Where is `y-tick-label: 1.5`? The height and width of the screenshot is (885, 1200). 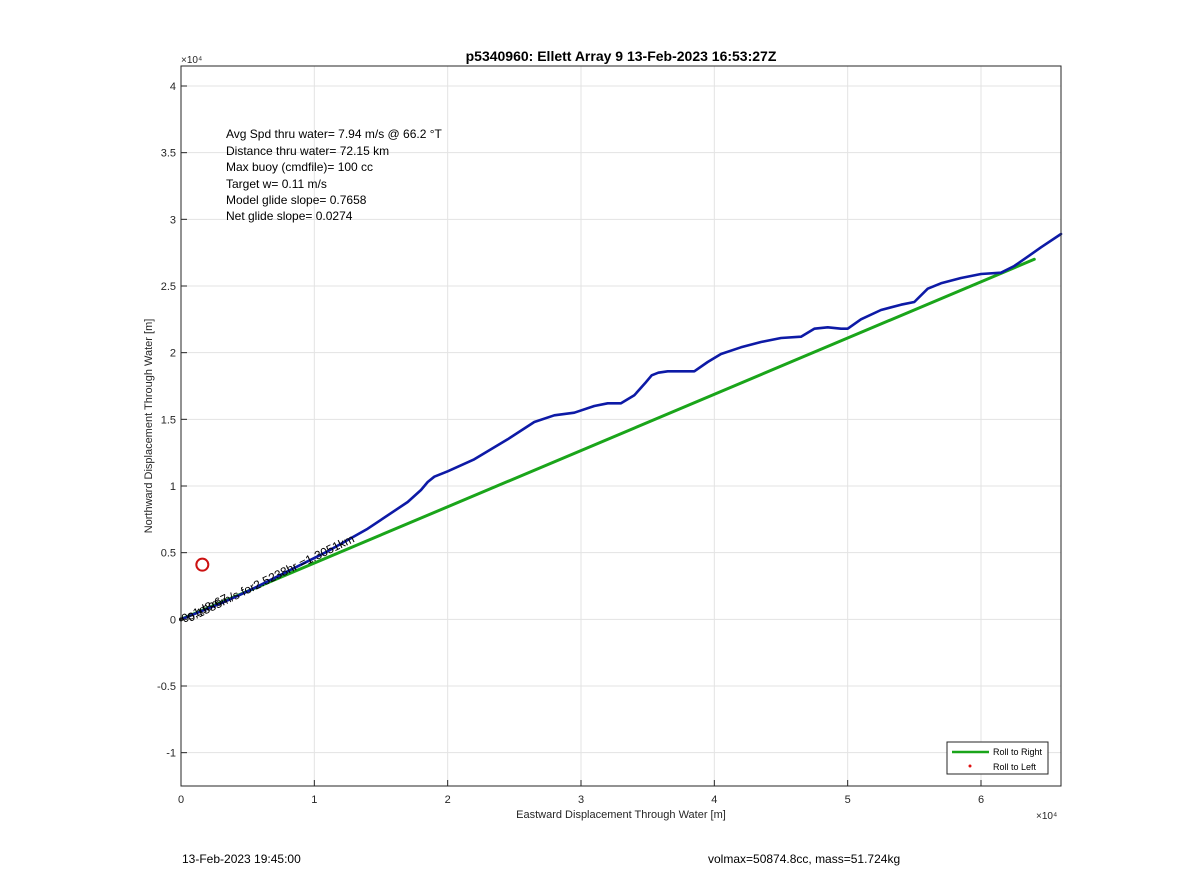
y-tick-label: 1.5 is located at coordinates (168, 420).